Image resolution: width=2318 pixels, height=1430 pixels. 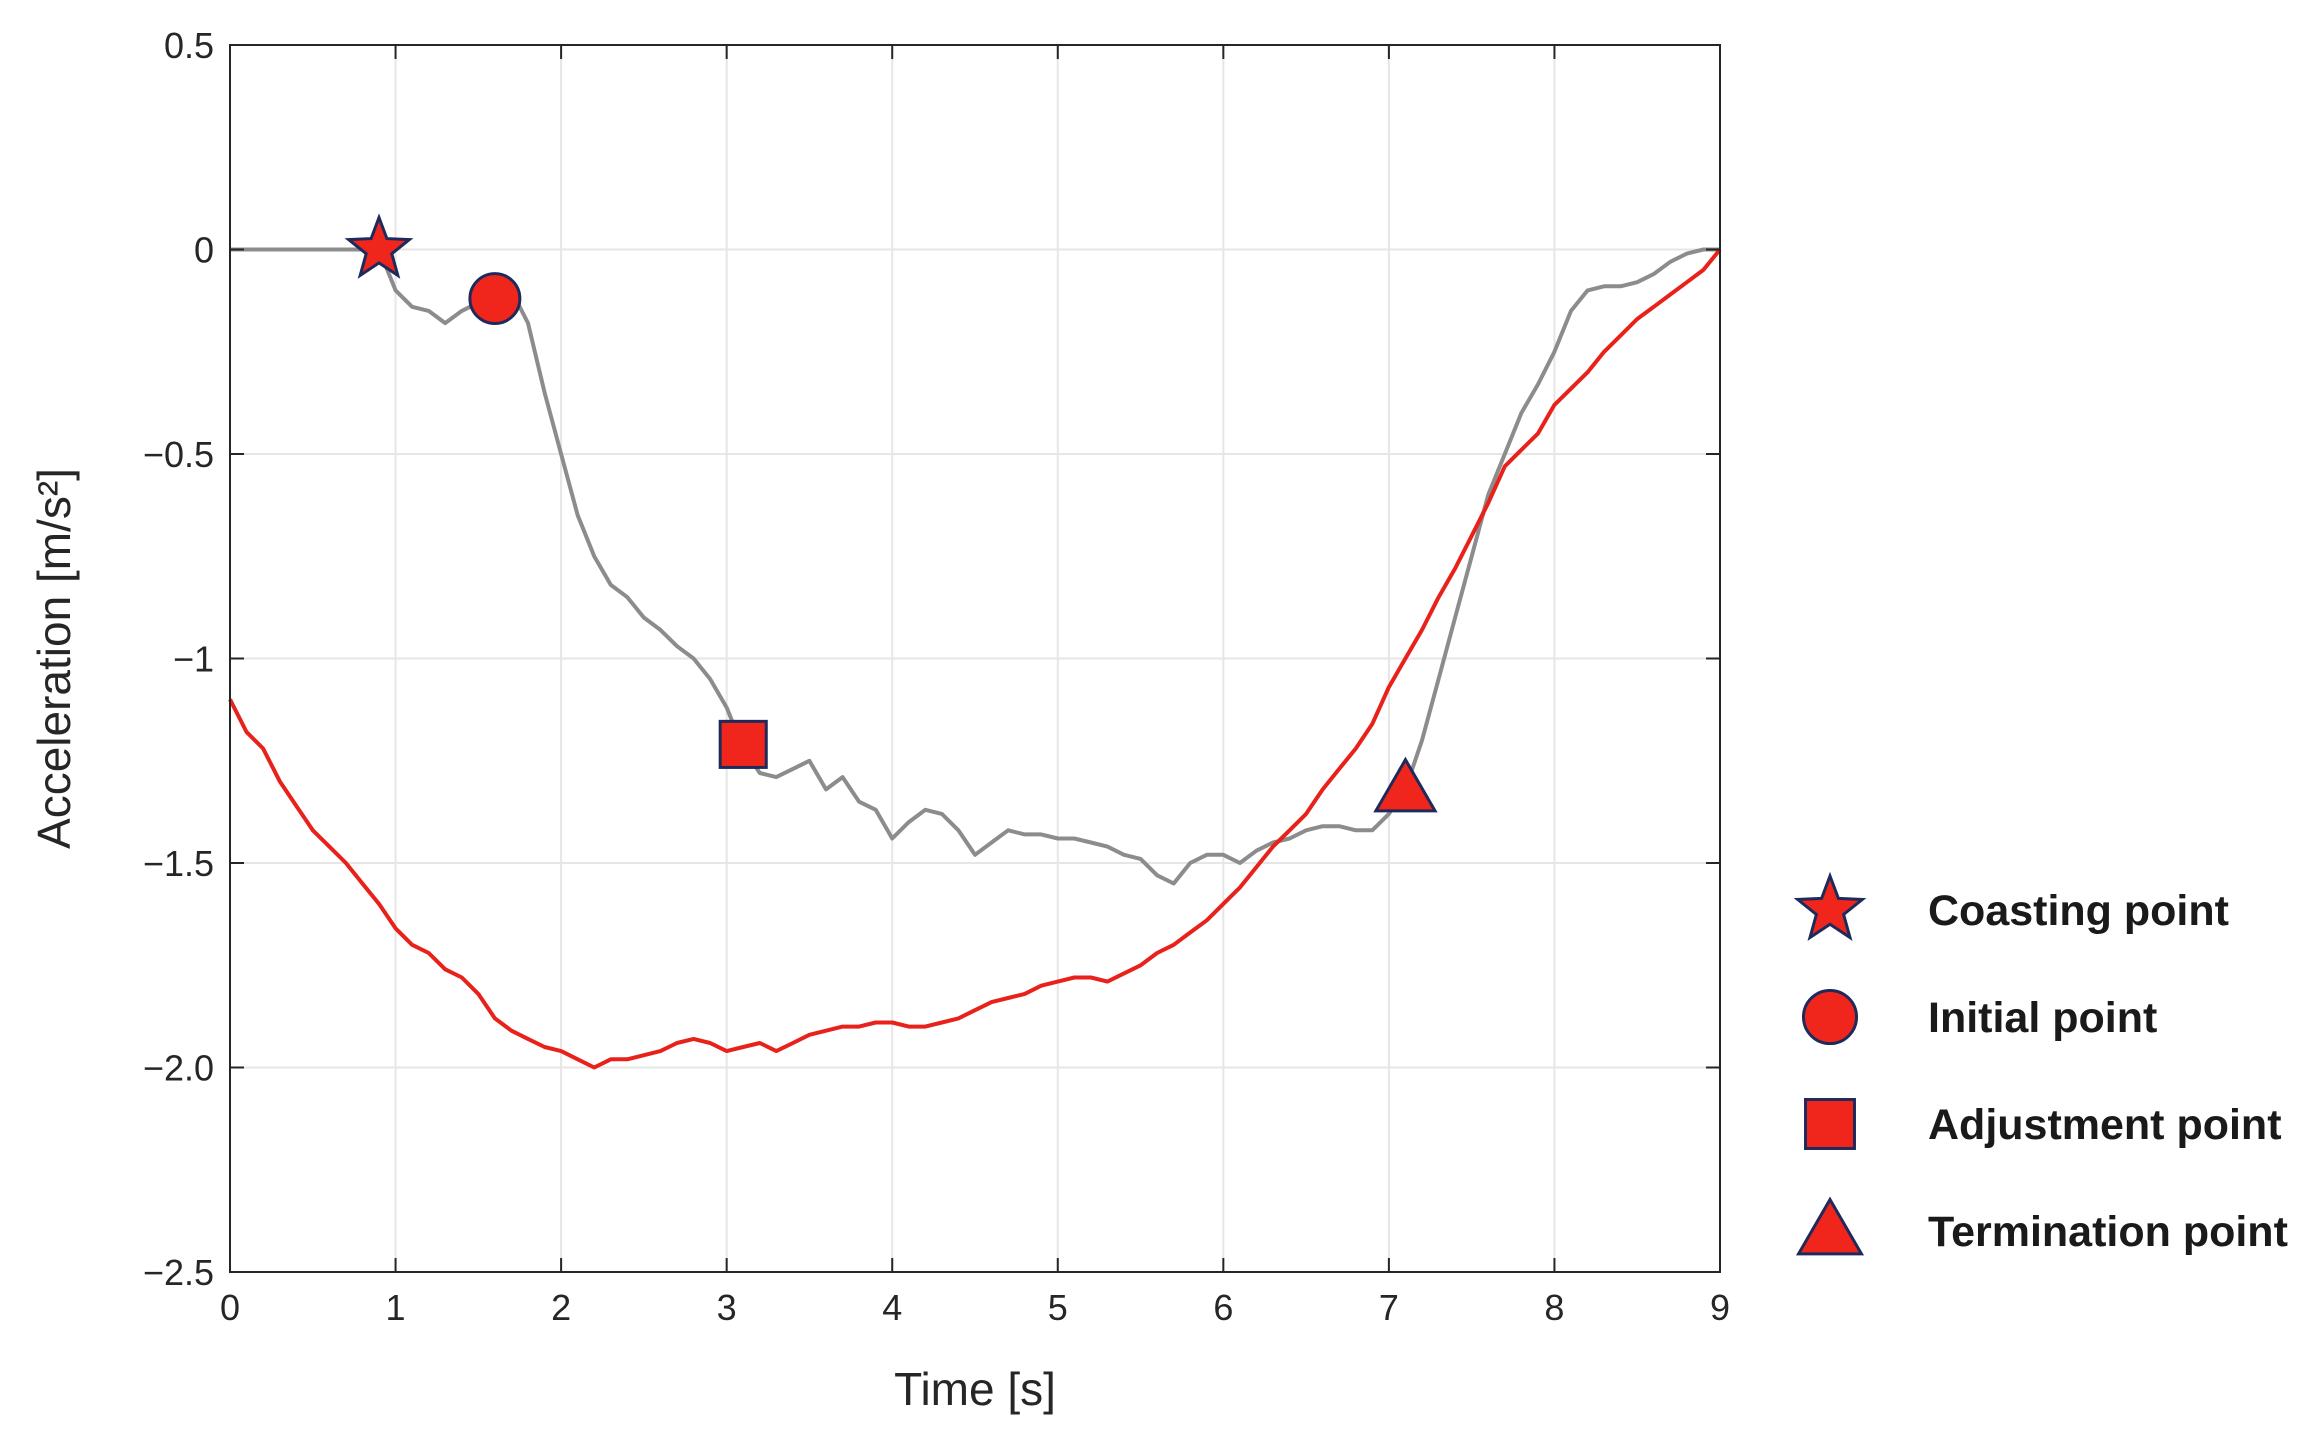 I want to click on x-tick-label: 8, so click(x=1554, y=1307).